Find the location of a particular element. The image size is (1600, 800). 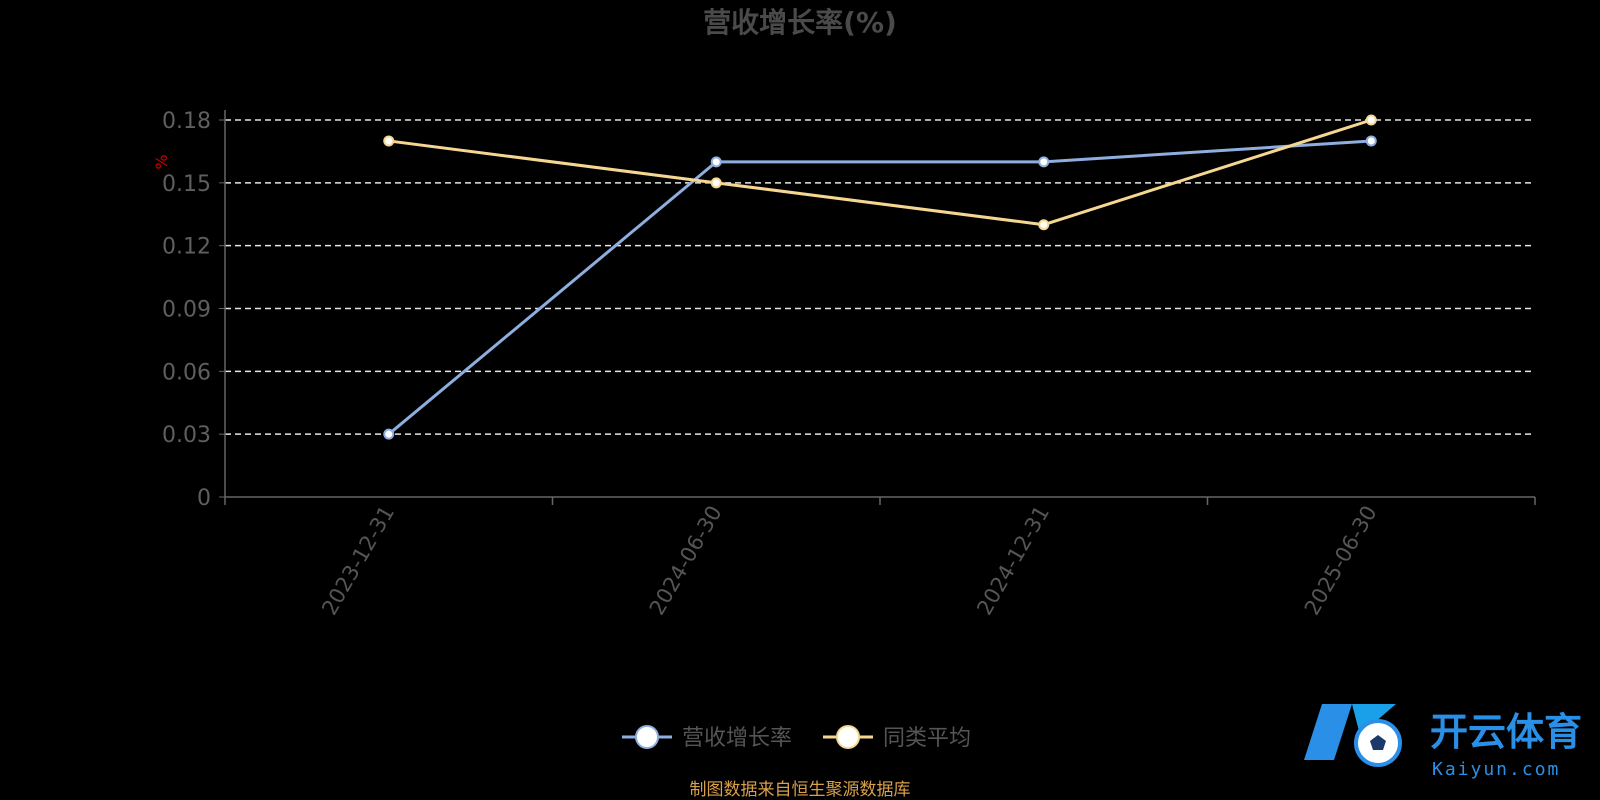

y-tick-label: 0.12 is located at coordinates (186, 247).